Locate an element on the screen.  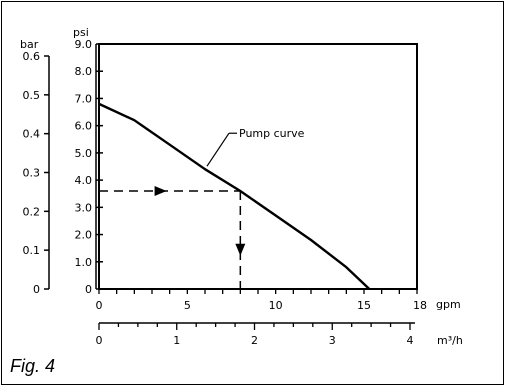
x-primary-tick-label: 5 is located at coordinates (187, 305).